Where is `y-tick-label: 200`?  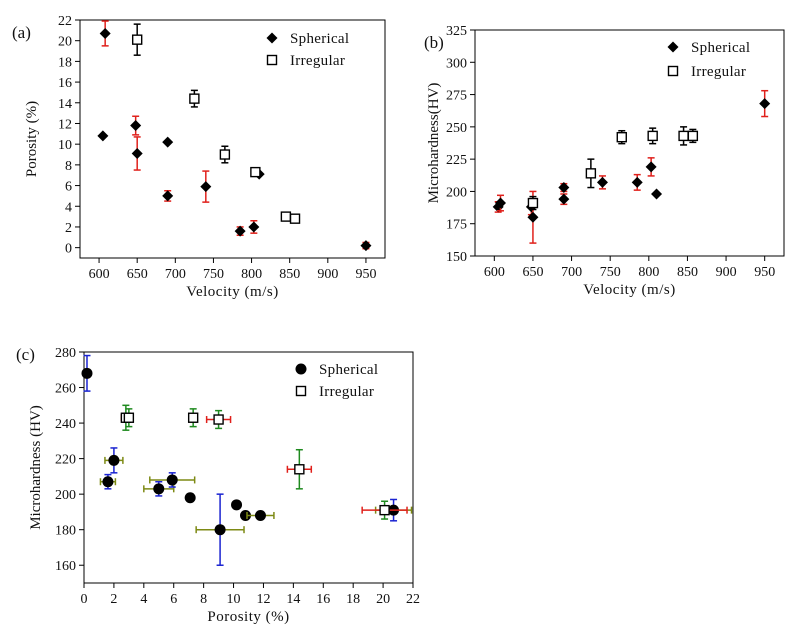
y-tick-label: 200 is located at coordinates (456, 192).